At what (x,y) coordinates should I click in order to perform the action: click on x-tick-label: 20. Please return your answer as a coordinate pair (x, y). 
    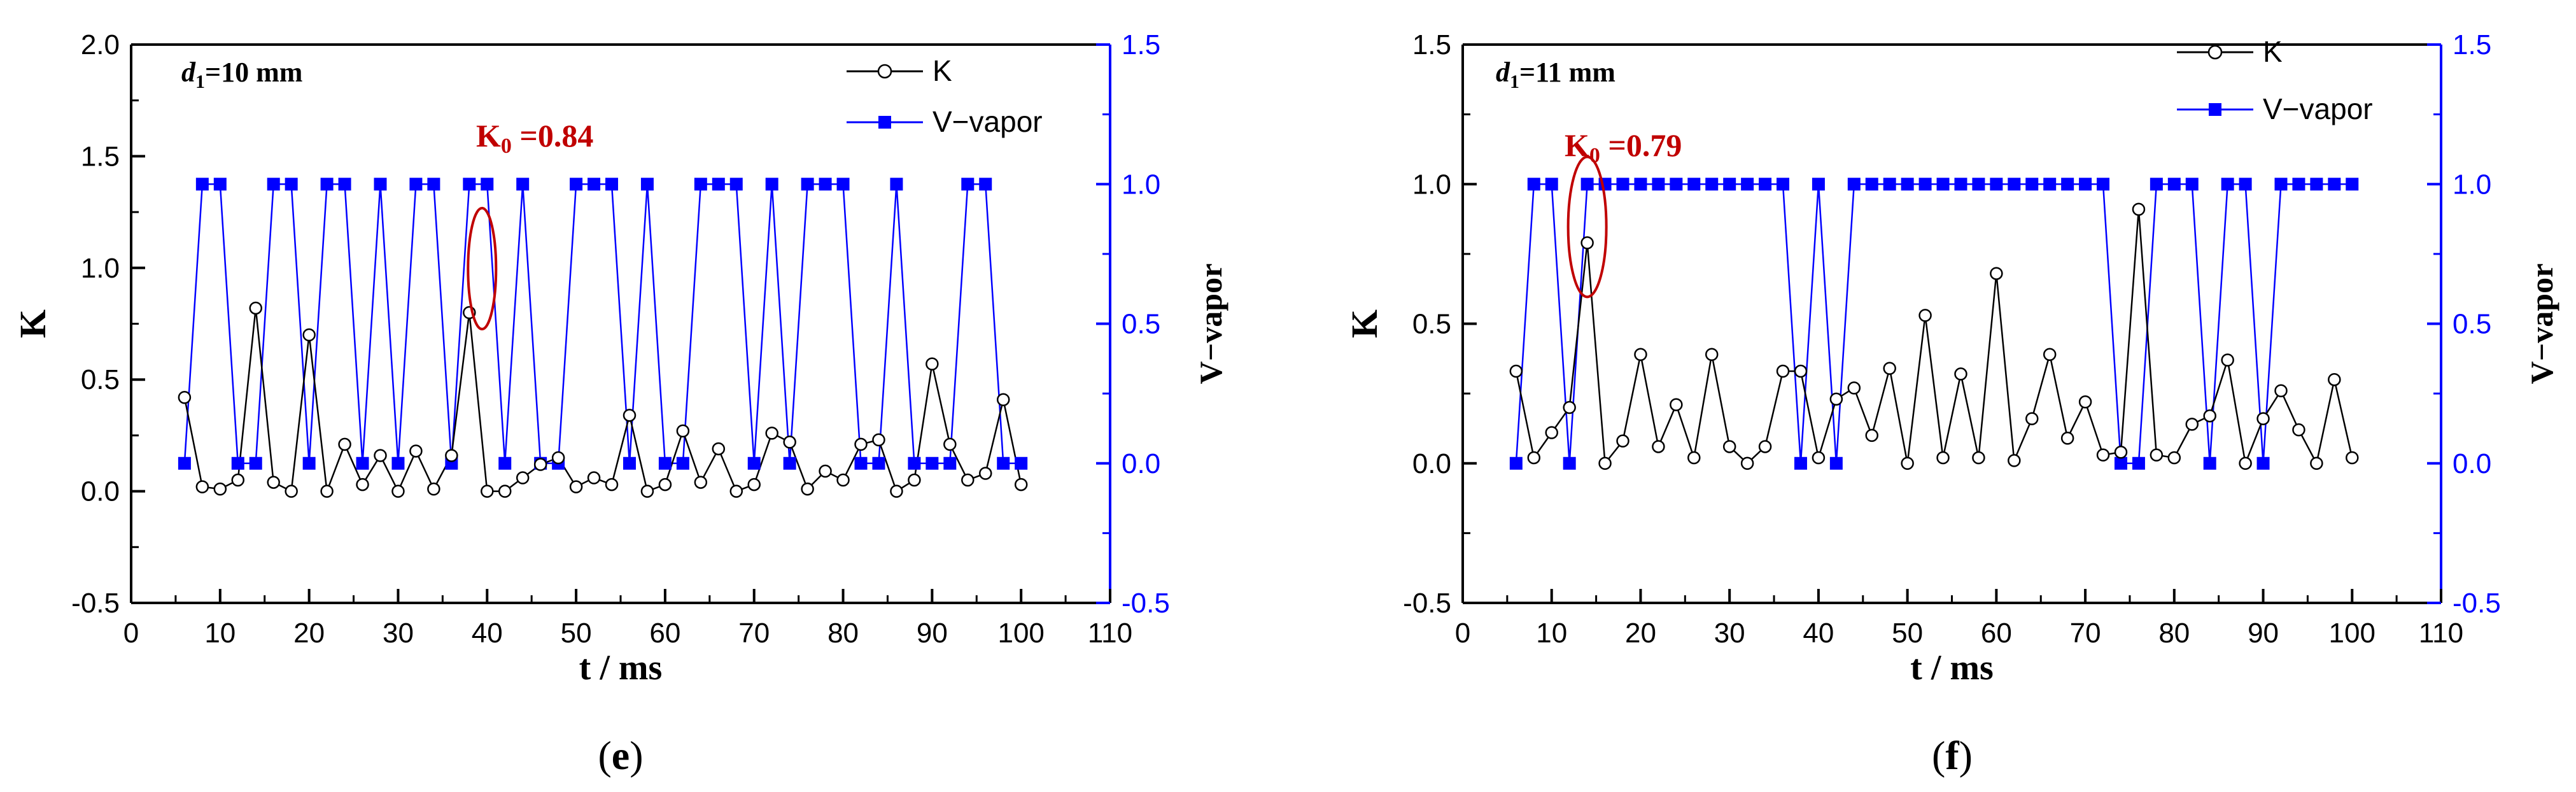
    Looking at the image, I should click on (1641, 633).